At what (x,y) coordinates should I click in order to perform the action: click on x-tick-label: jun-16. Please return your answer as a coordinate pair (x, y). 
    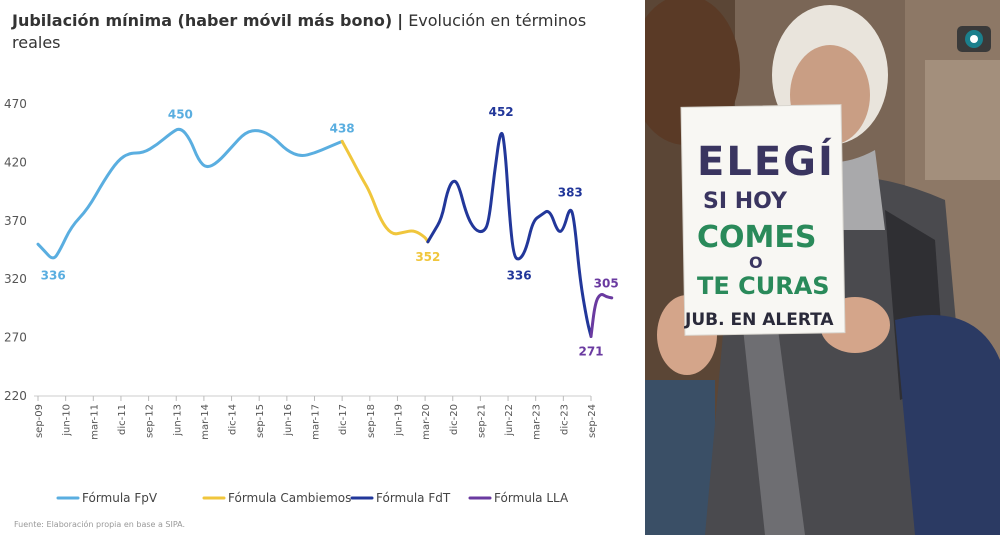
    Looking at the image, I should click on (288, 420).